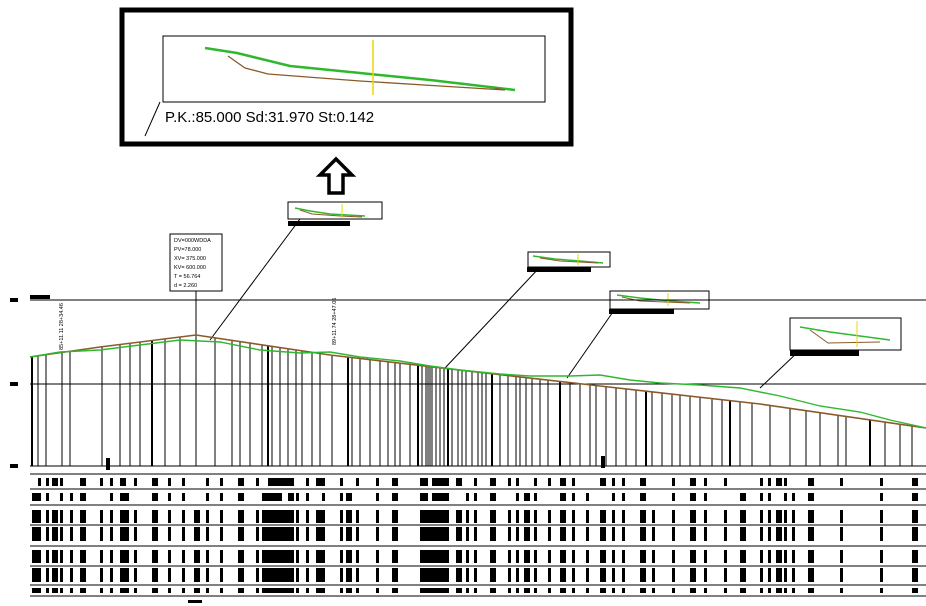 Image resolution: width=926 pixels, height=606 pixels. I want to click on svg-text: d = 2.260, so click(185, 286).